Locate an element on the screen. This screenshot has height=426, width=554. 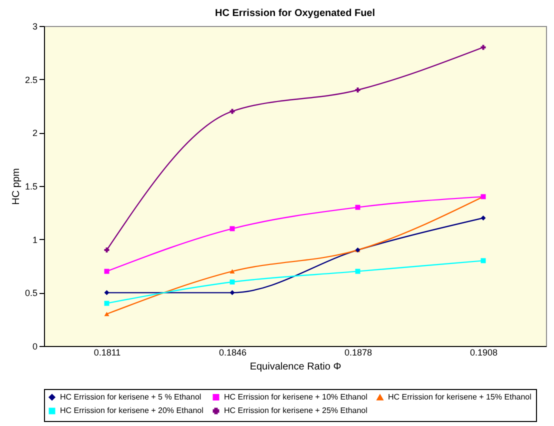
y-tick-label: 1 is located at coordinates (35, 239).